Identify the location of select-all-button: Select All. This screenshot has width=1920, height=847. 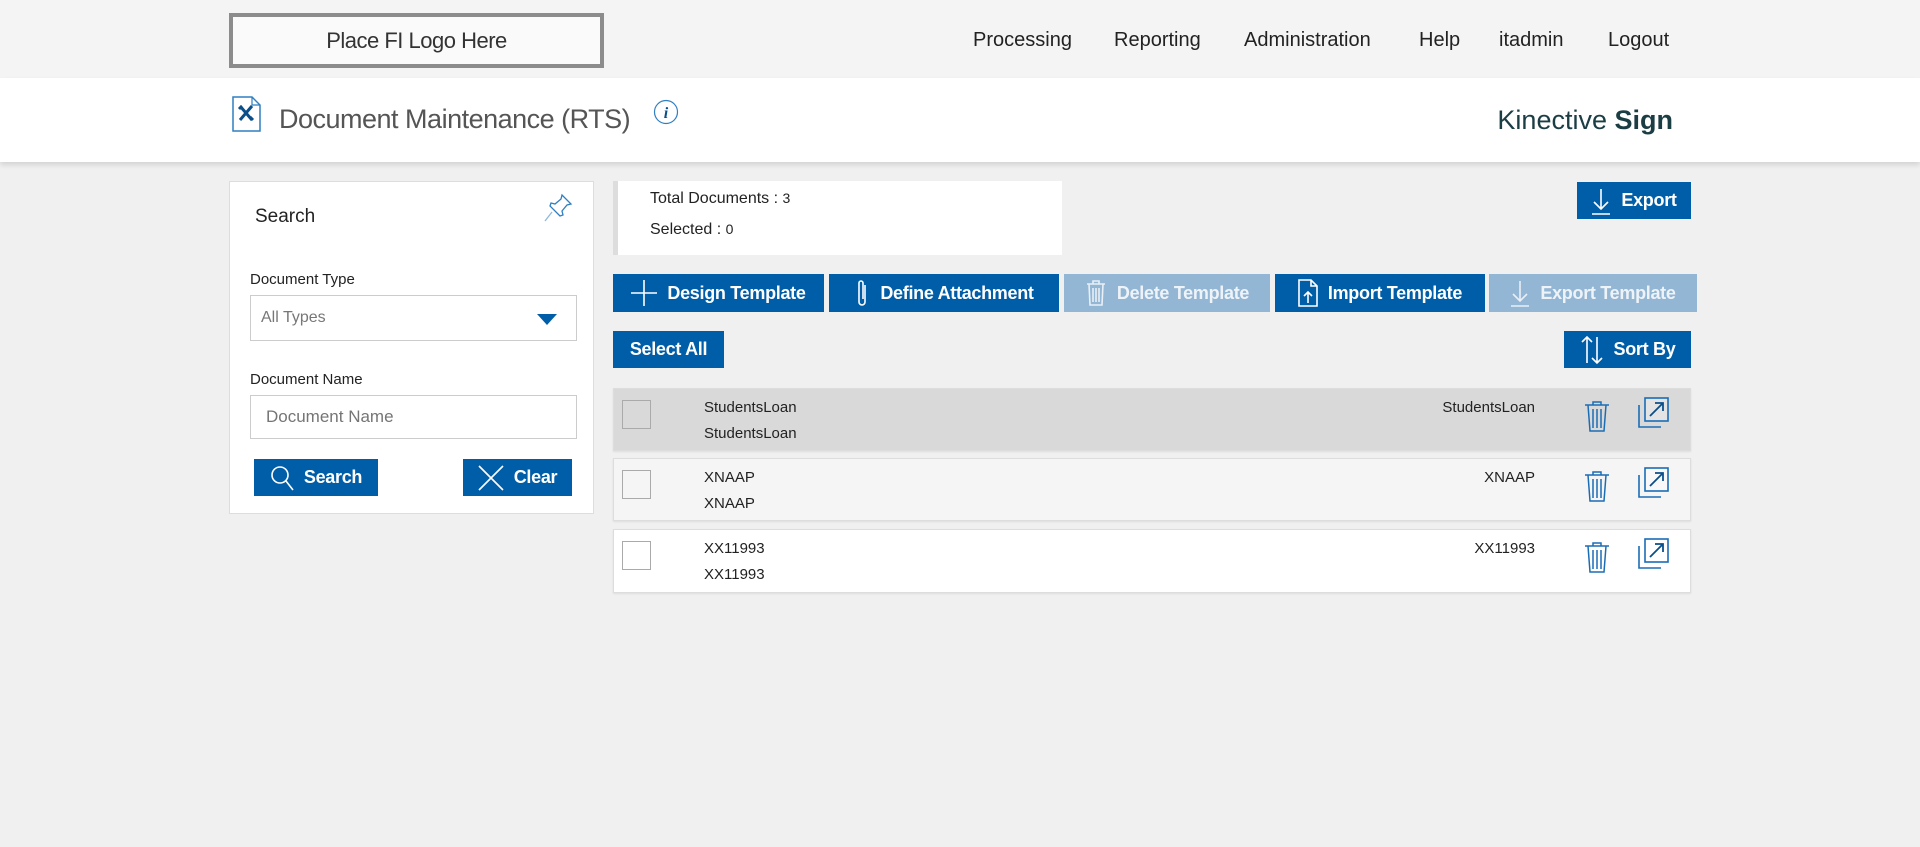
(668, 349).